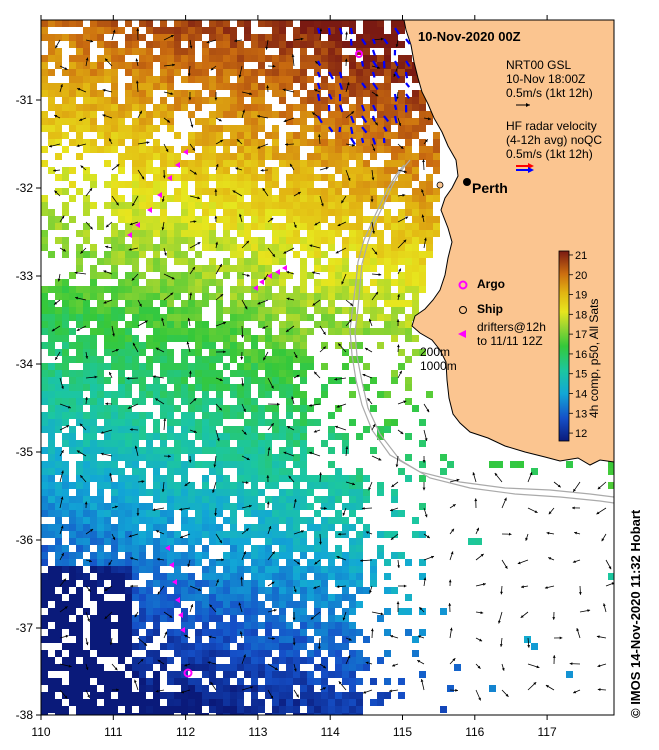 Image resolution: width=659 pixels, height=750 pixels. What do you see at coordinates (525, 168) in the screenshot?
I see `hf-scale-arrows` at bounding box center [525, 168].